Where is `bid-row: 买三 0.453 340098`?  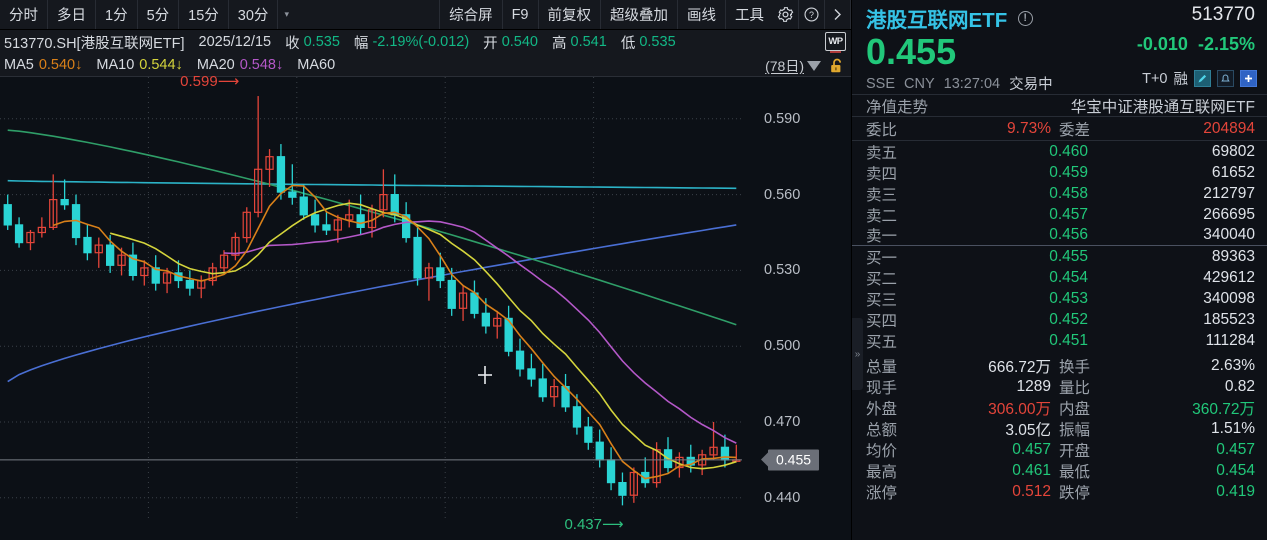
bid-row: 买三 0.453 340098 is located at coordinates (1059, 298).